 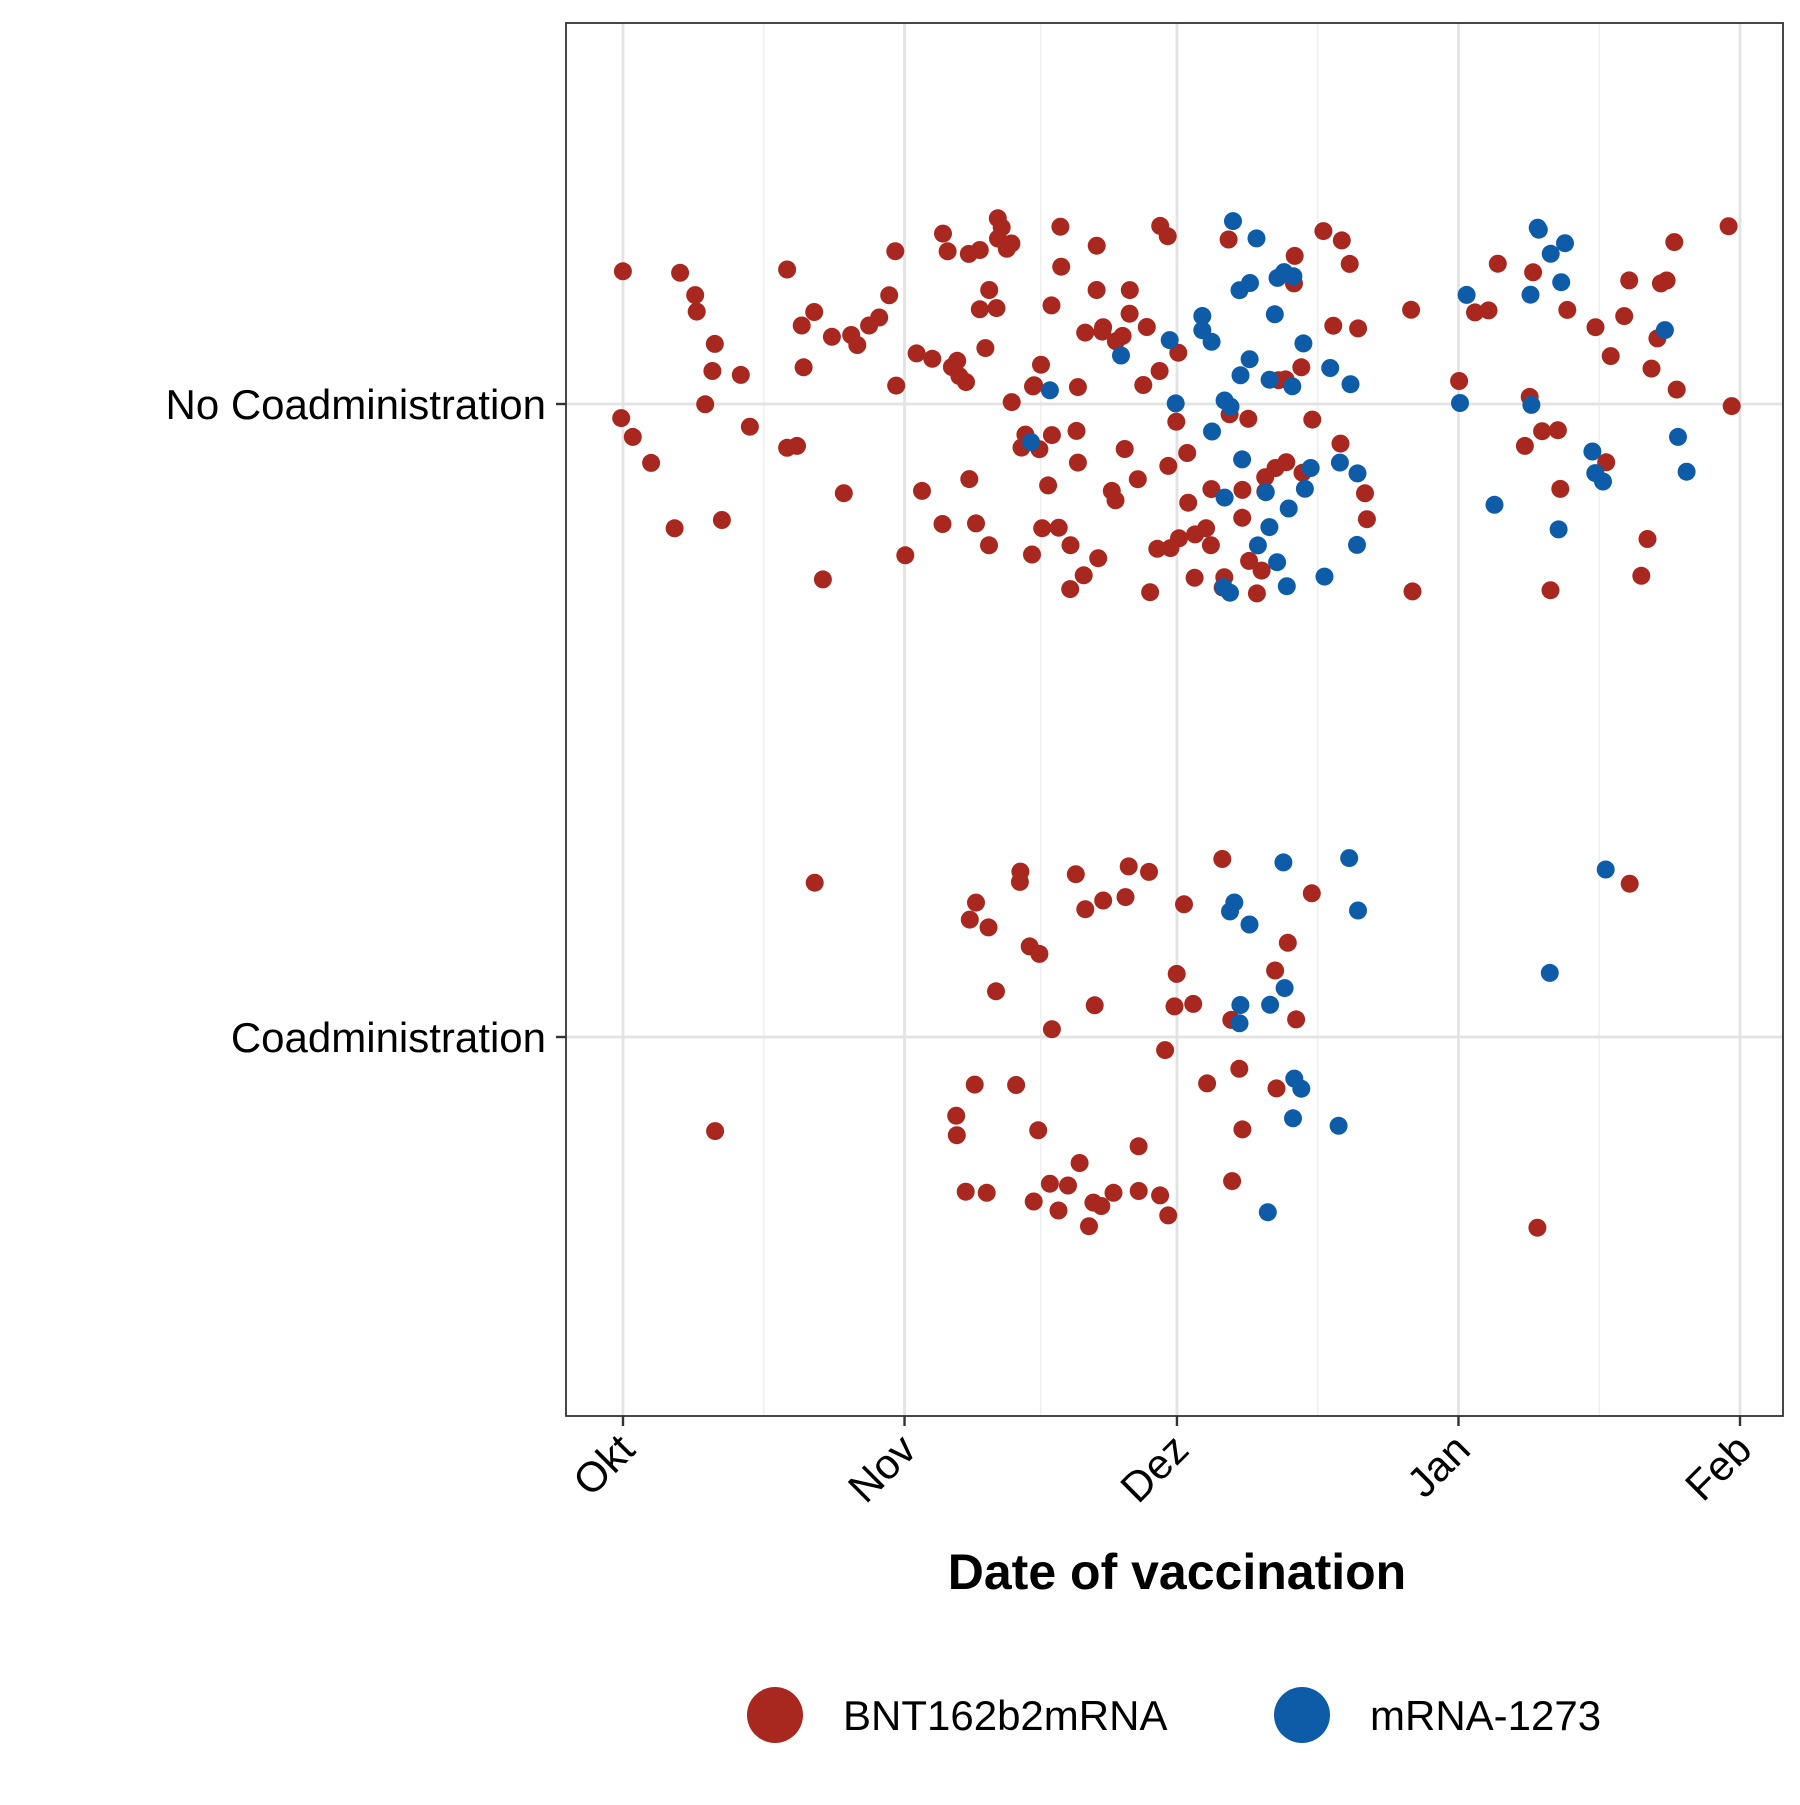 What do you see at coordinates (604, 1465) in the screenshot?
I see `x-tick-label: Okt` at bounding box center [604, 1465].